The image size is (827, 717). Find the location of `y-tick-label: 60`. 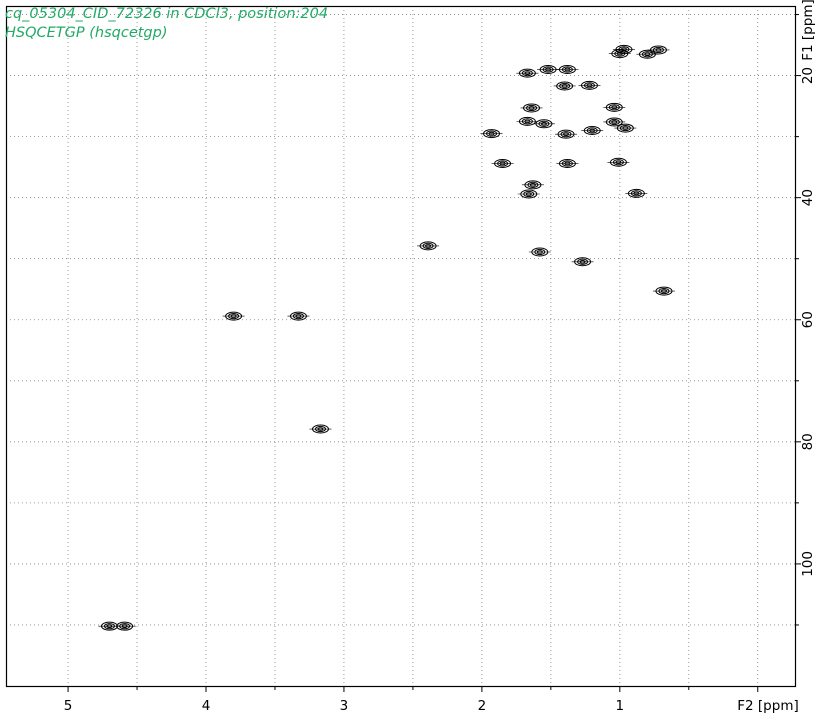

y-tick-label: 60 is located at coordinates (808, 319).